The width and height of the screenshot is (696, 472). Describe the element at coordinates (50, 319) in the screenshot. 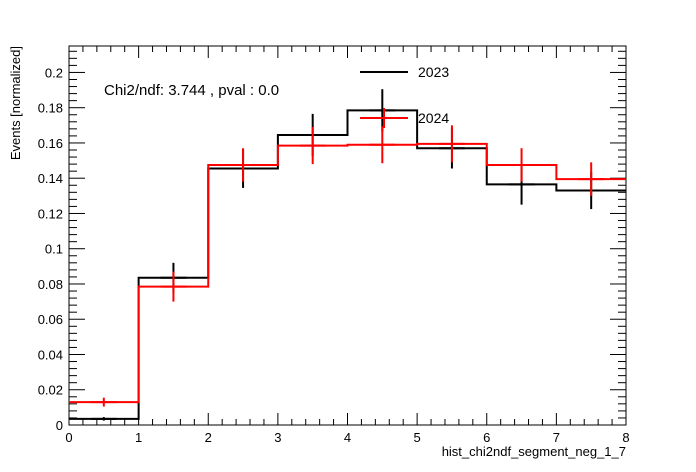

I see `y-tick-label: 0.06` at that location.